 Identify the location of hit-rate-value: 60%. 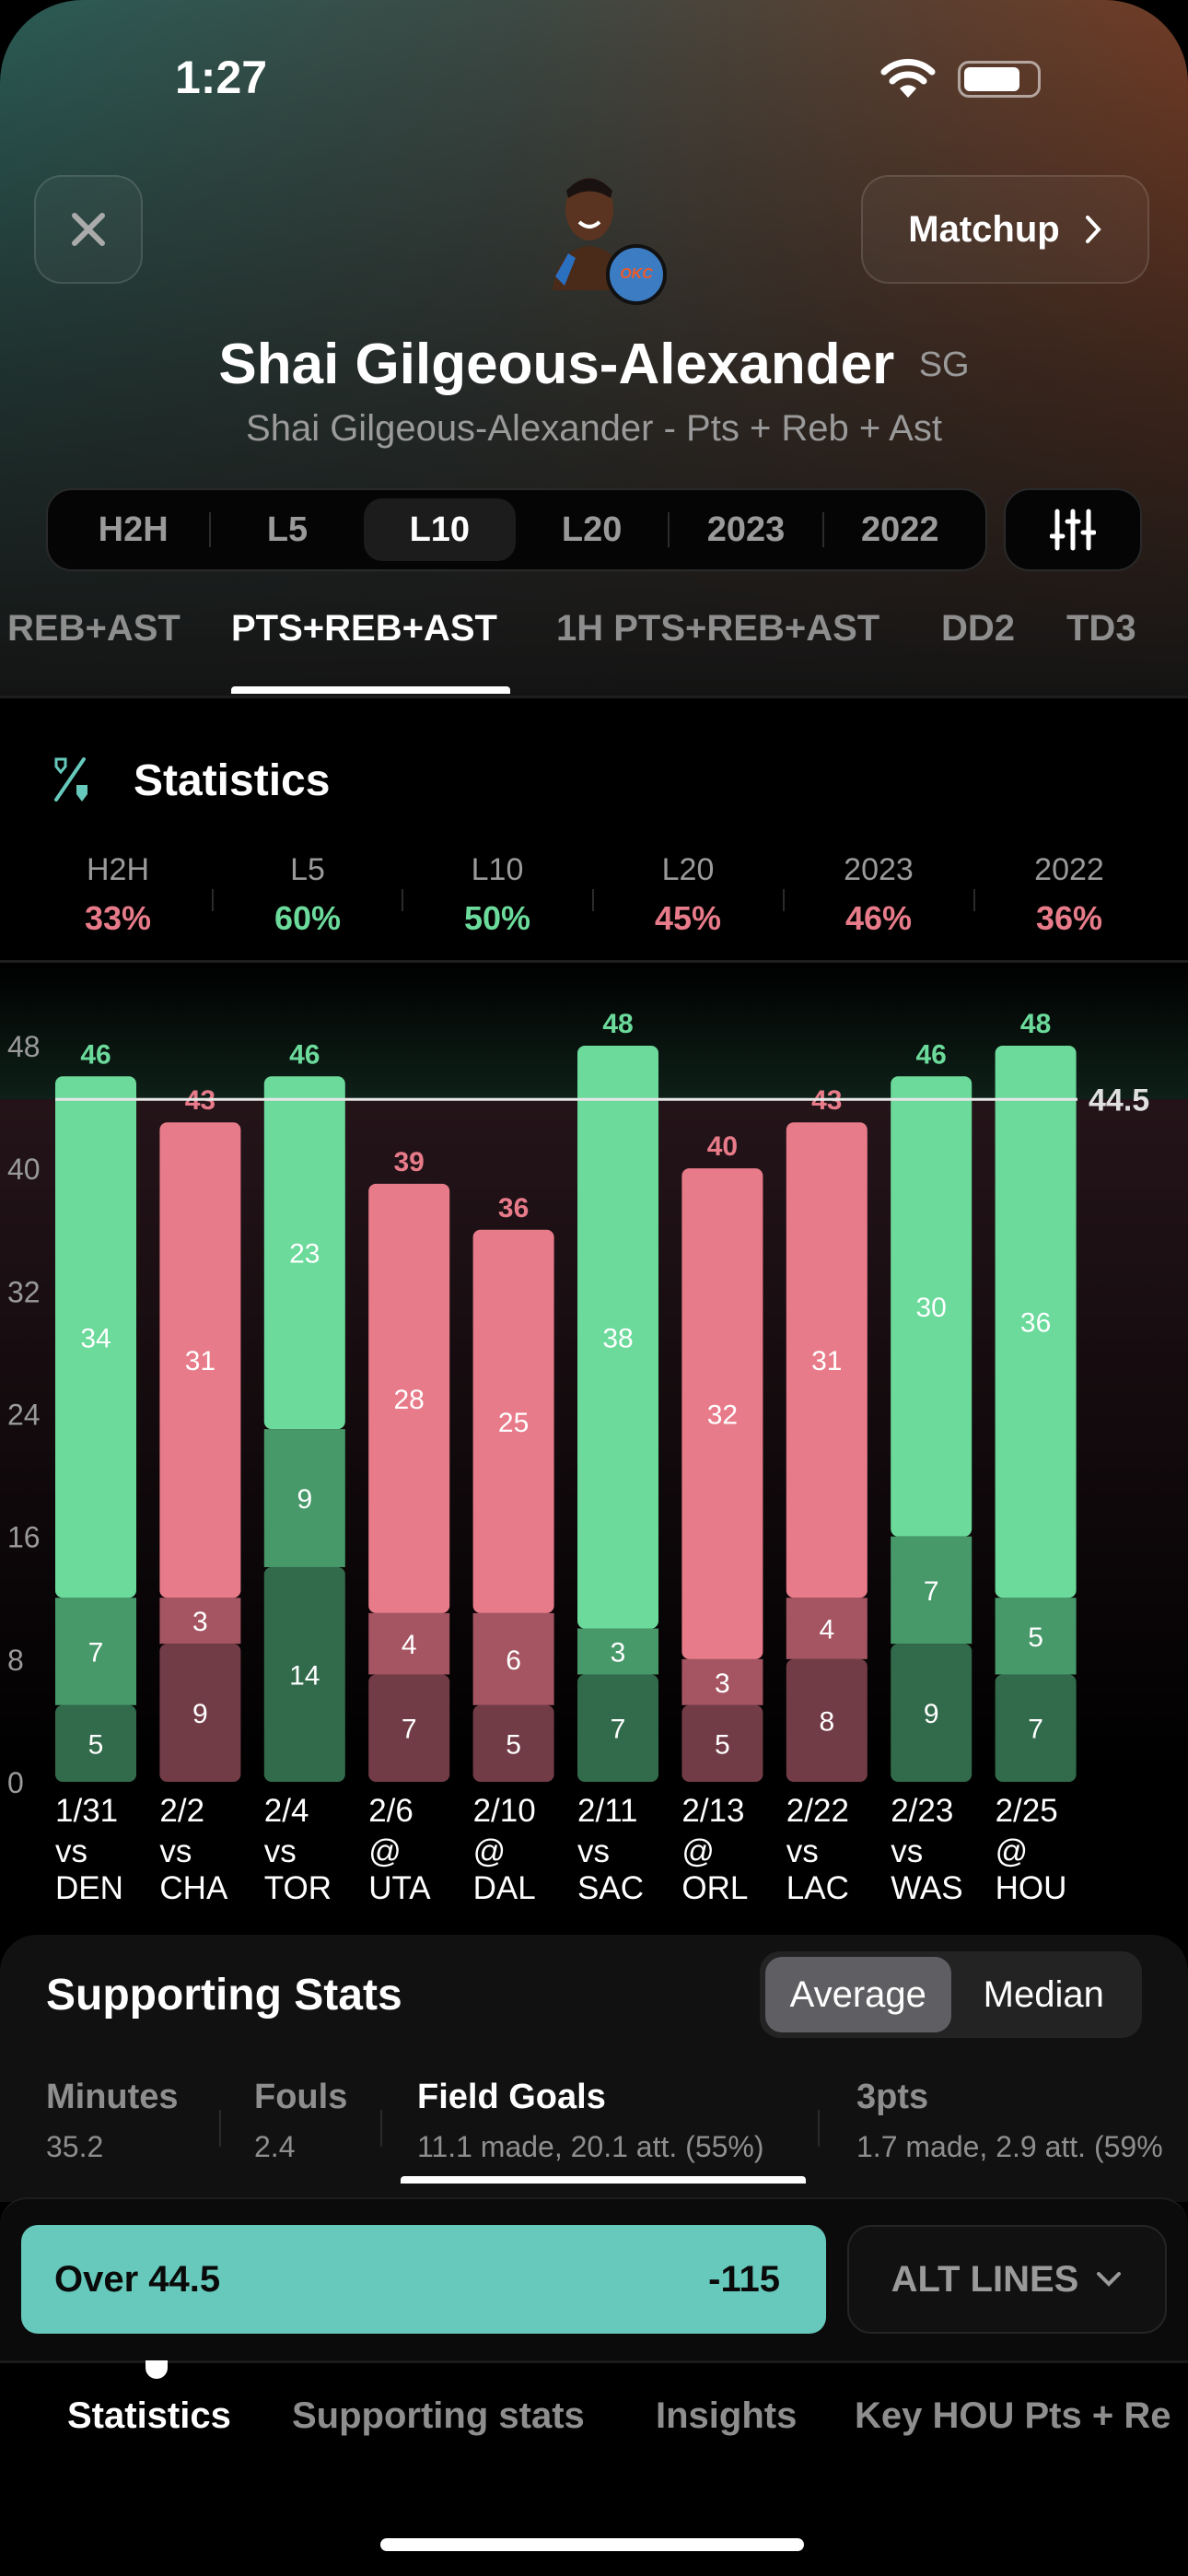
(308, 918).